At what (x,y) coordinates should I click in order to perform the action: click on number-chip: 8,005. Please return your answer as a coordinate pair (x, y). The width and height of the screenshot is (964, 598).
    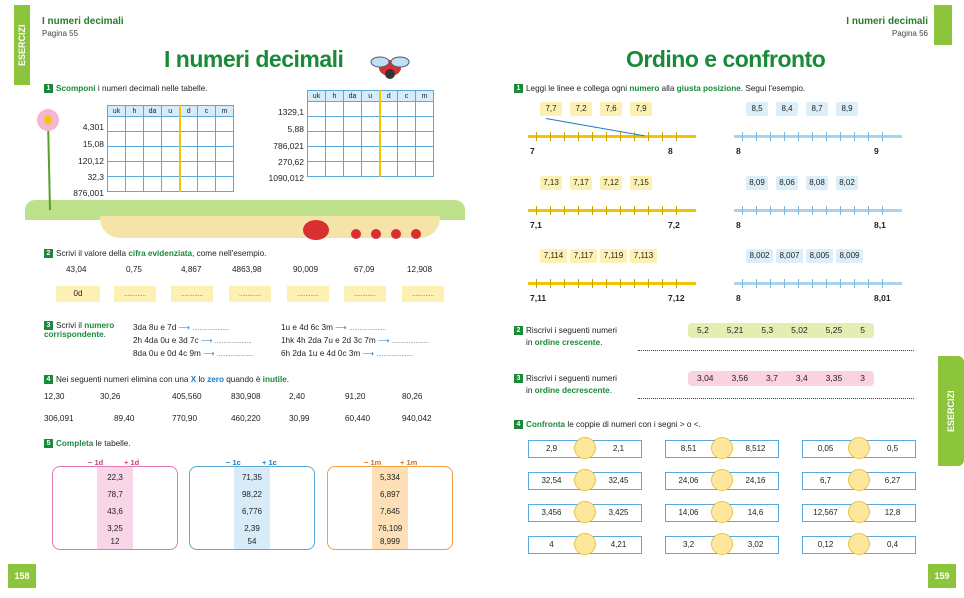
    Looking at the image, I should click on (819, 256).